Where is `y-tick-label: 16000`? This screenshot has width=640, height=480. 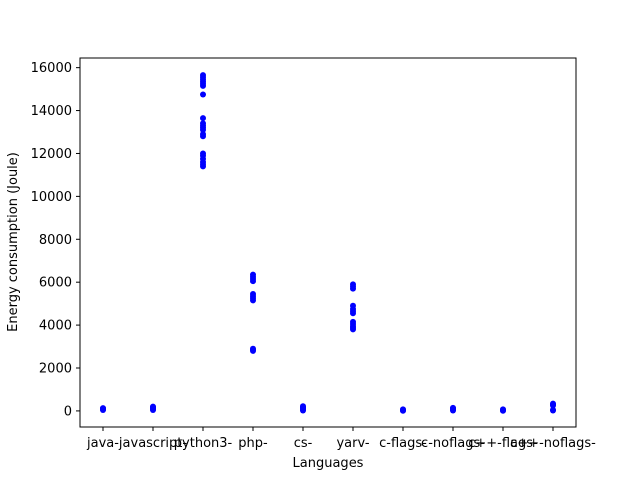
y-tick-label: 16000 is located at coordinates (51, 68).